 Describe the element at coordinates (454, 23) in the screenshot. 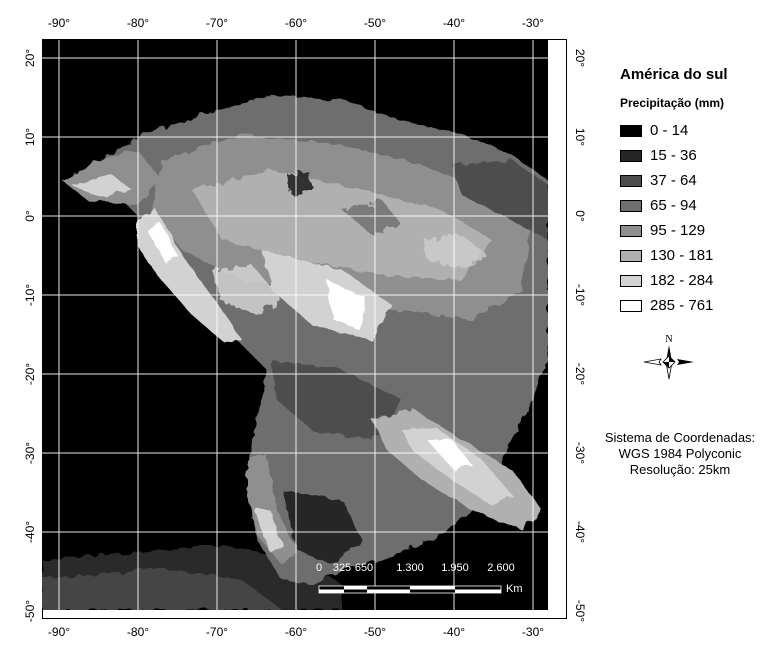

I see `longitude-tick-top: -40°` at that location.